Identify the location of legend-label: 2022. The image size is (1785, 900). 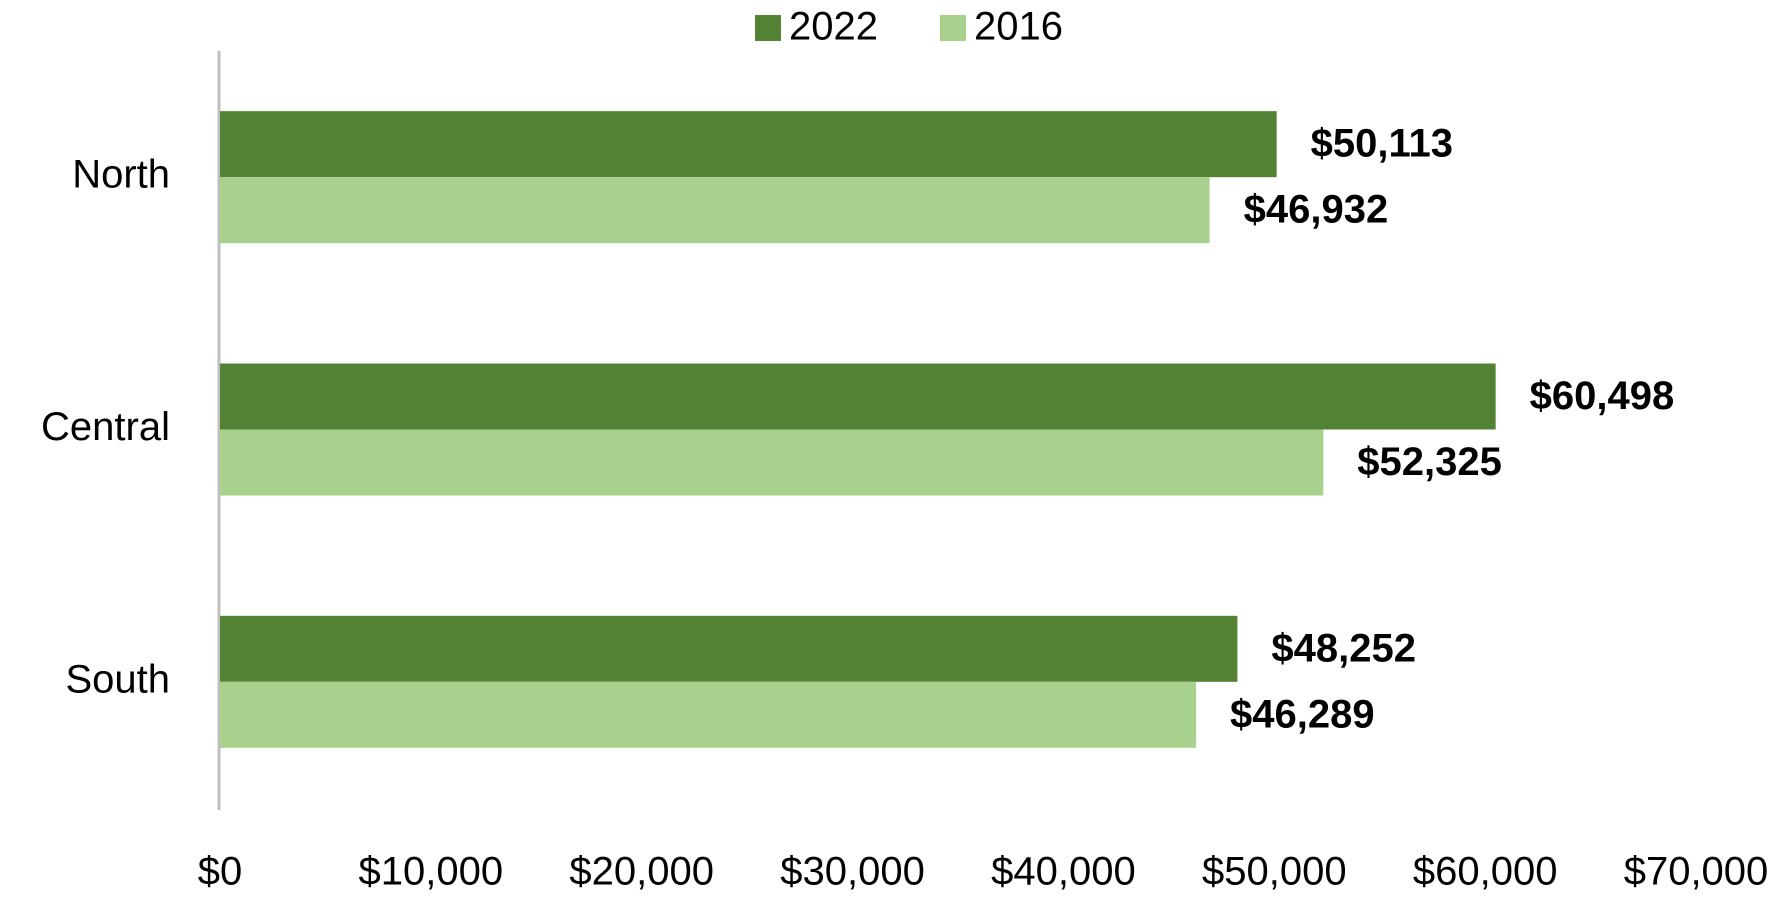
(833, 27).